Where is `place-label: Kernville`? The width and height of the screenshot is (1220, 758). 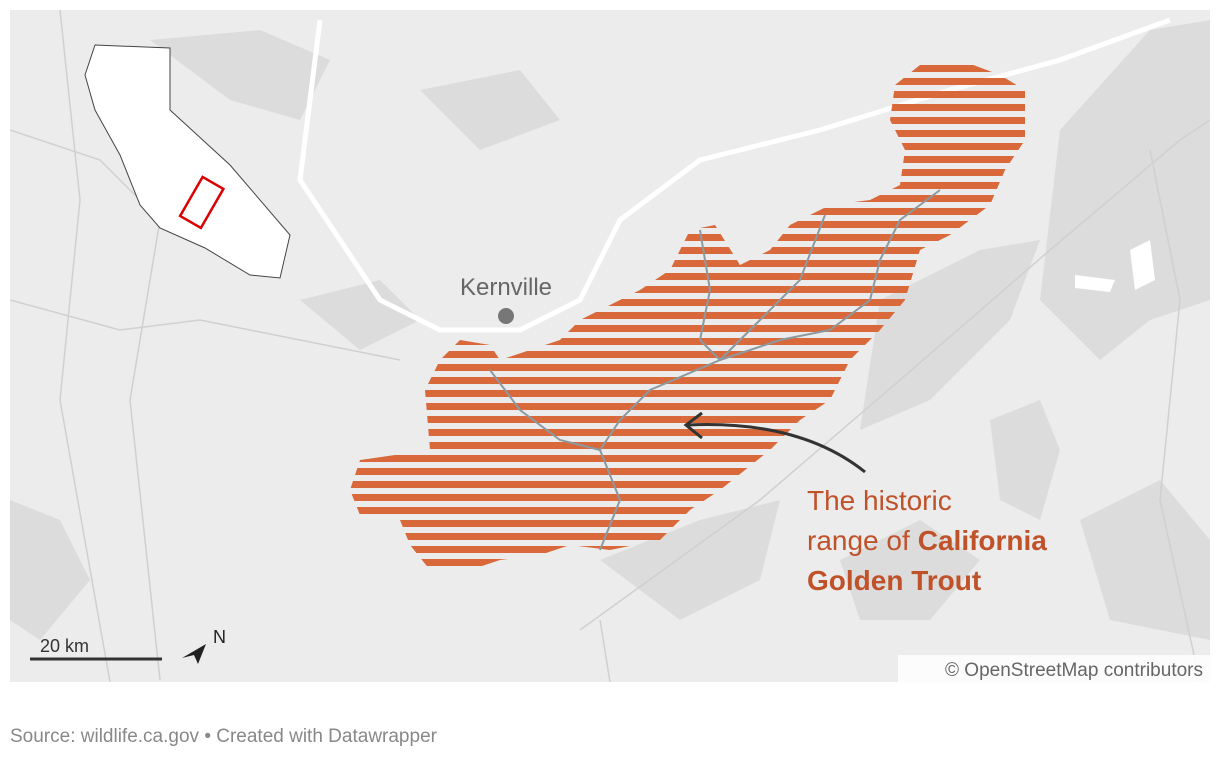 place-label: Kernville is located at coordinates (506, 287).